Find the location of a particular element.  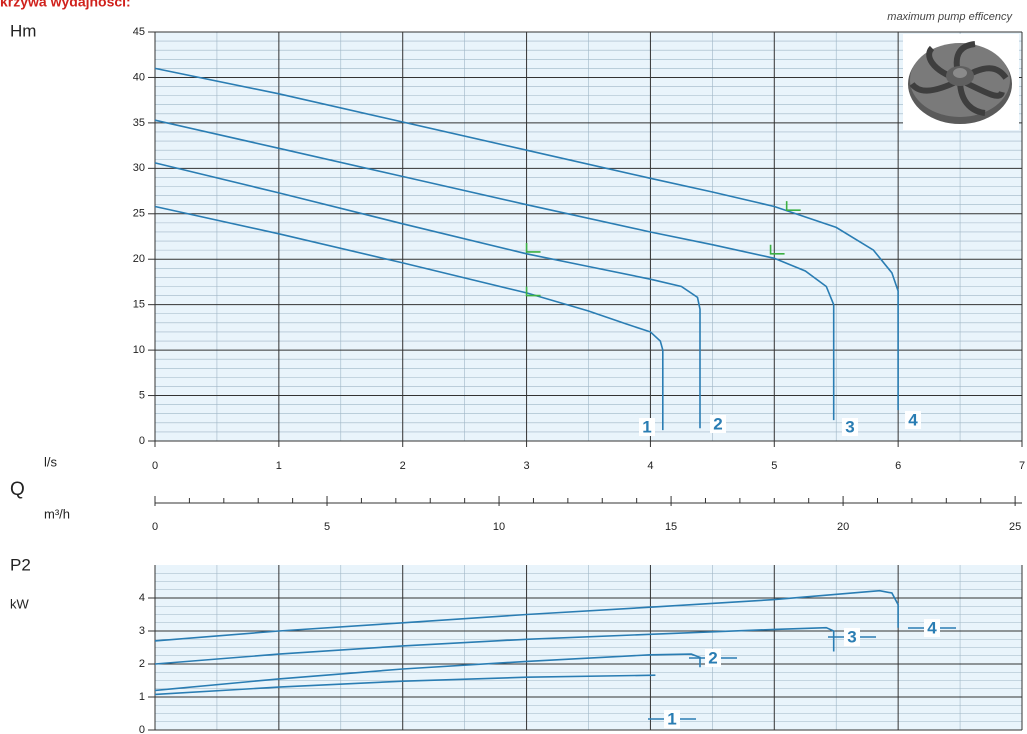

x-tick-label: 2 is located at coordinates (403, 466).